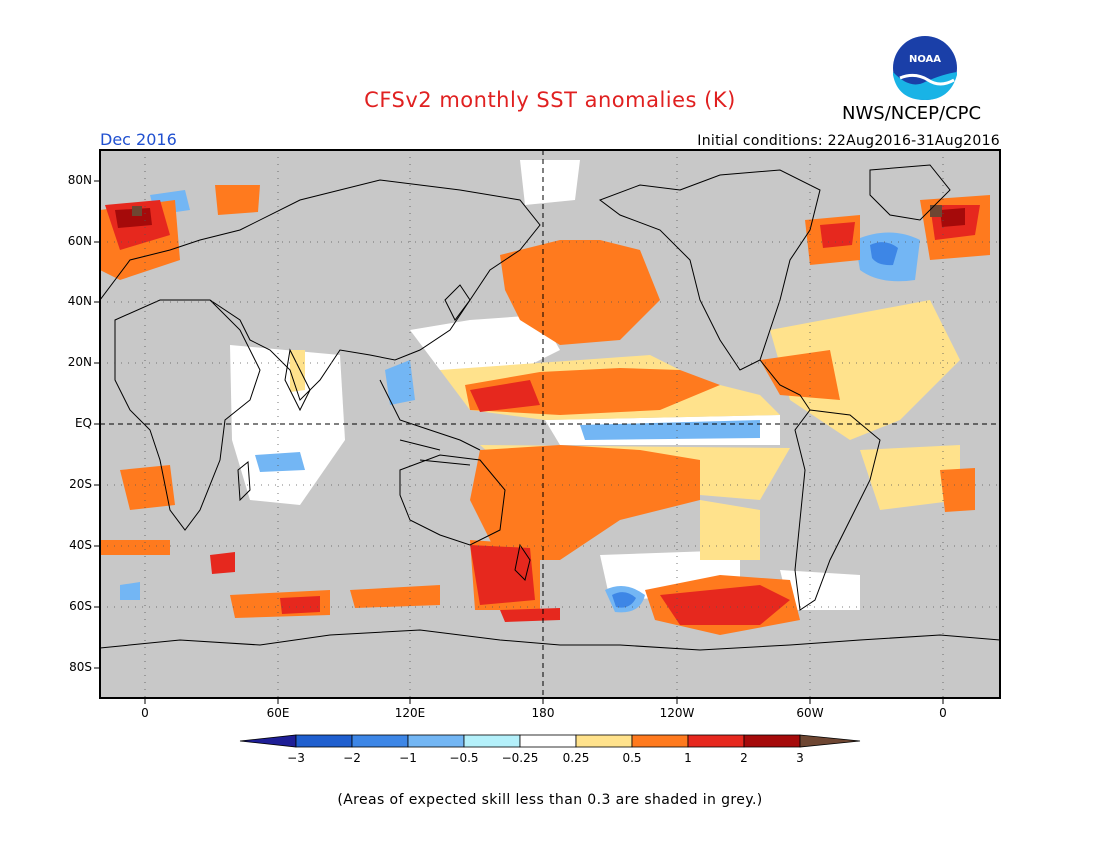 This screenshot has width=1100, height=850. I want to click on organization-label: NWS/NCEP/CPC, so click(912, 113).